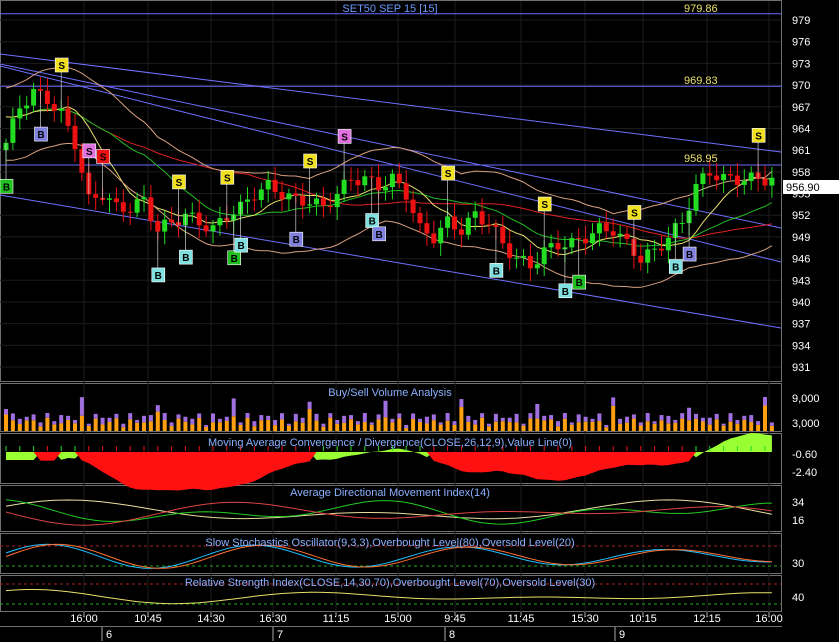 This screenshot has width=839, height=642. What do you see at coordinates (806, 424) in the screenshot?
I see `volume-tick-low: 3,000` at bounding box center [806, 424].